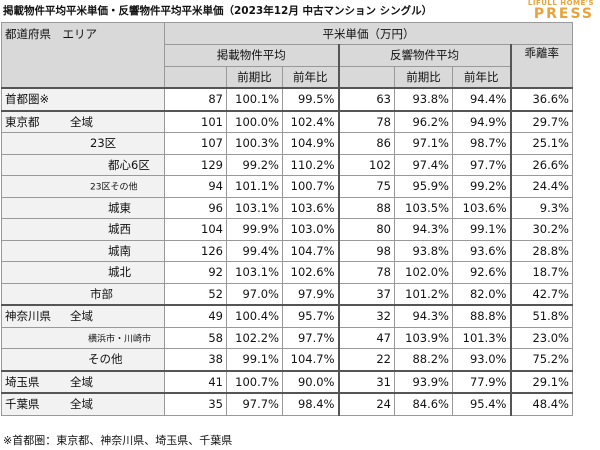  I want to click on value-cell: 104, so click(195, 229).